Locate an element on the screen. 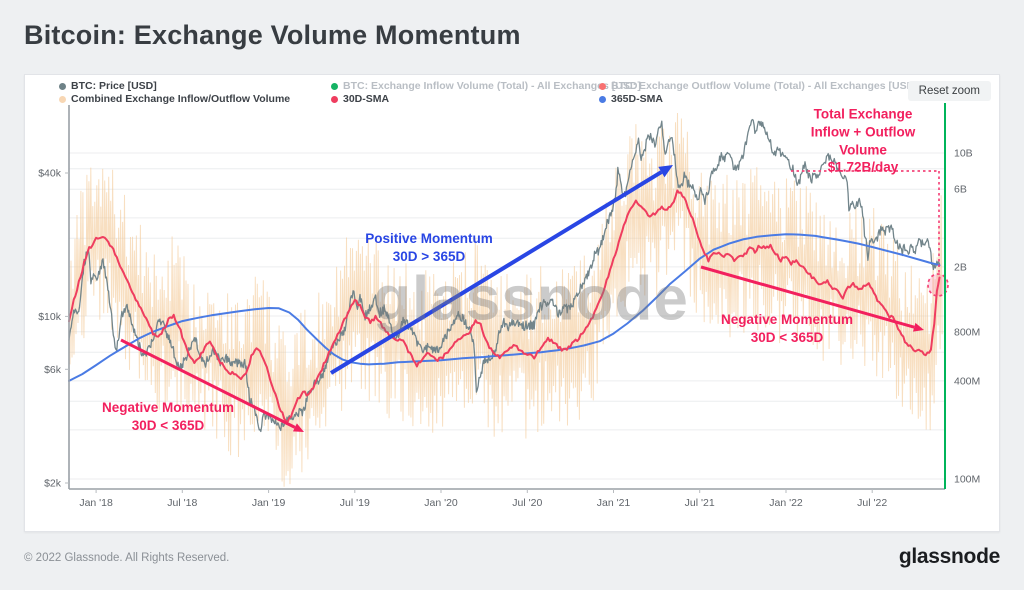  legend-item-30d-sma: 30D-SMA is located at coordinates (360, 99).